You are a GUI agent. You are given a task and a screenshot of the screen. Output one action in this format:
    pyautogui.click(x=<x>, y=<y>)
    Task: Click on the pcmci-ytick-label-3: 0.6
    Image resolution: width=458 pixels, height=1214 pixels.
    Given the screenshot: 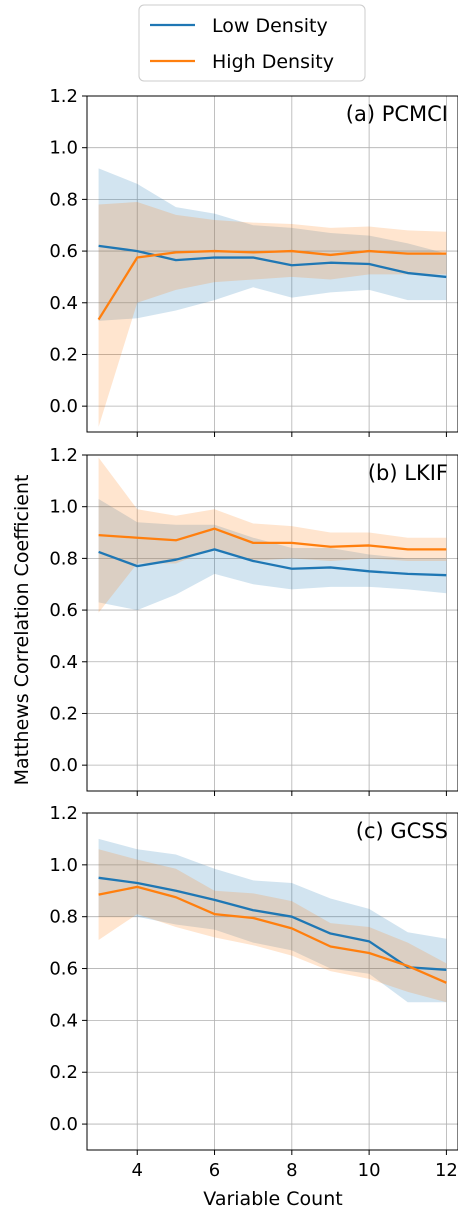 What is the action you would take?
    pyautogui.click(x=63, y=251)
    